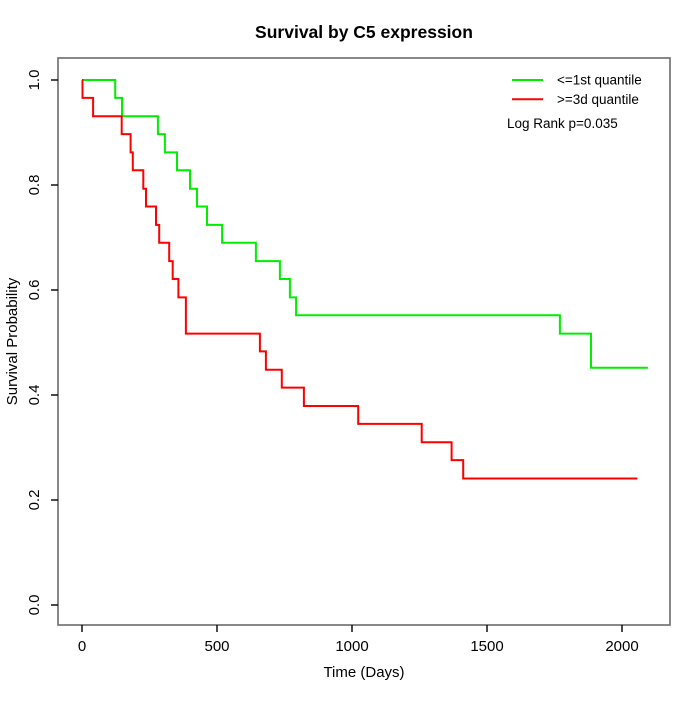  I want to click on x-axis: 0 500 1000 1500 2000, so click(358, 640).